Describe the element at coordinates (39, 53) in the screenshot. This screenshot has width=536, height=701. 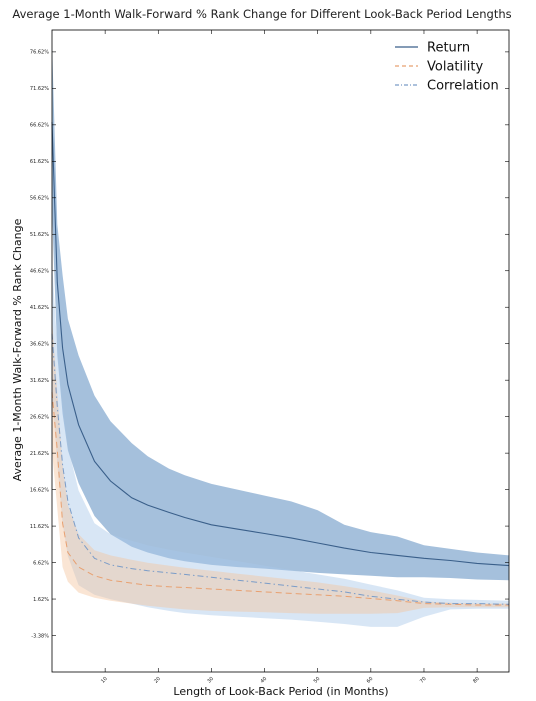
I see `y-tick-label: 76.62%` at that location.